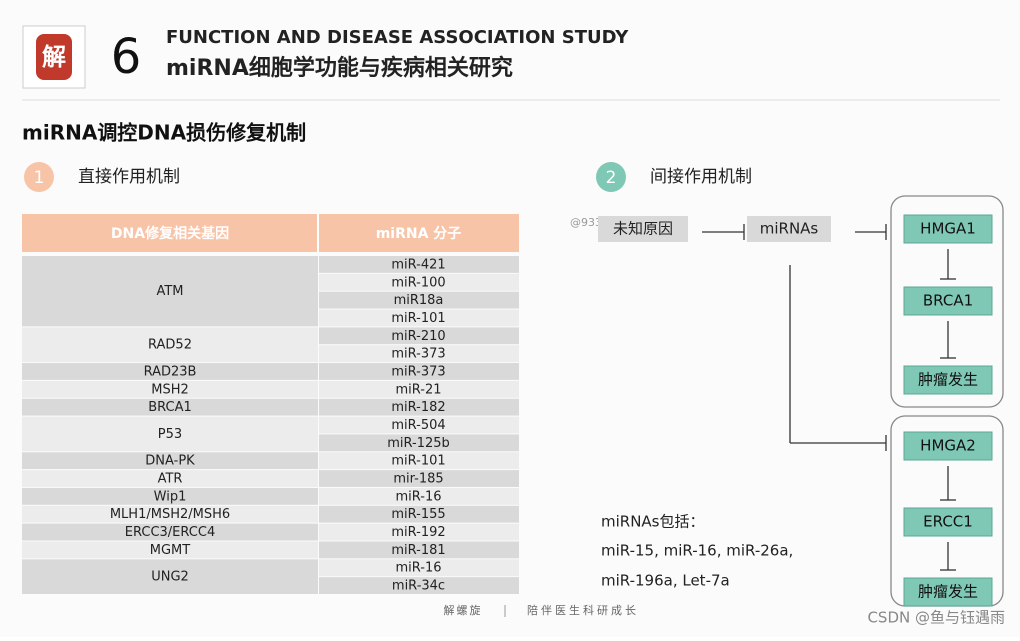 The image size is (1020, 641). I want to click on node-label: HMGA1, so click(948, 229).